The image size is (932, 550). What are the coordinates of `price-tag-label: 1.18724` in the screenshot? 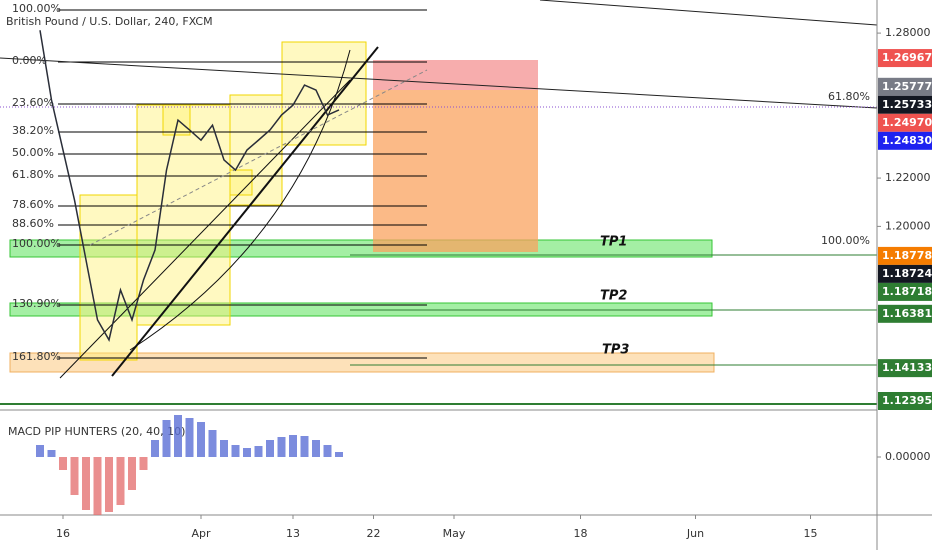 It's located at (907, 273).